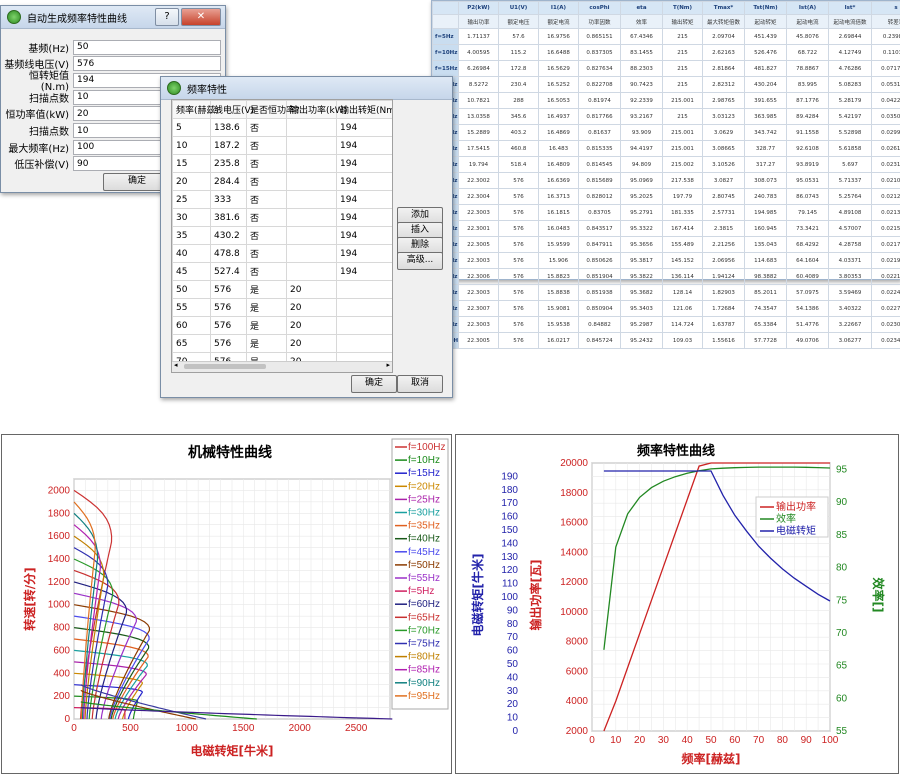 The image size is (900, 776). I want to click on table-cell: 308.073, so click(766, 181).